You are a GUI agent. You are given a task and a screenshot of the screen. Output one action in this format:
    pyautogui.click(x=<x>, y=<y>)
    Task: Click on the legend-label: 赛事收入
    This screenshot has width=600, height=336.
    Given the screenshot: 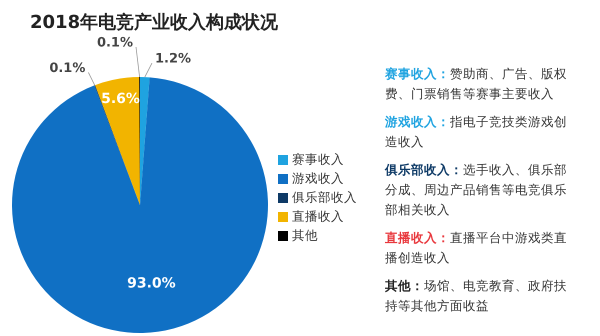 What is the action you would take?
    pyautogui.click(x=318, y=158)
    